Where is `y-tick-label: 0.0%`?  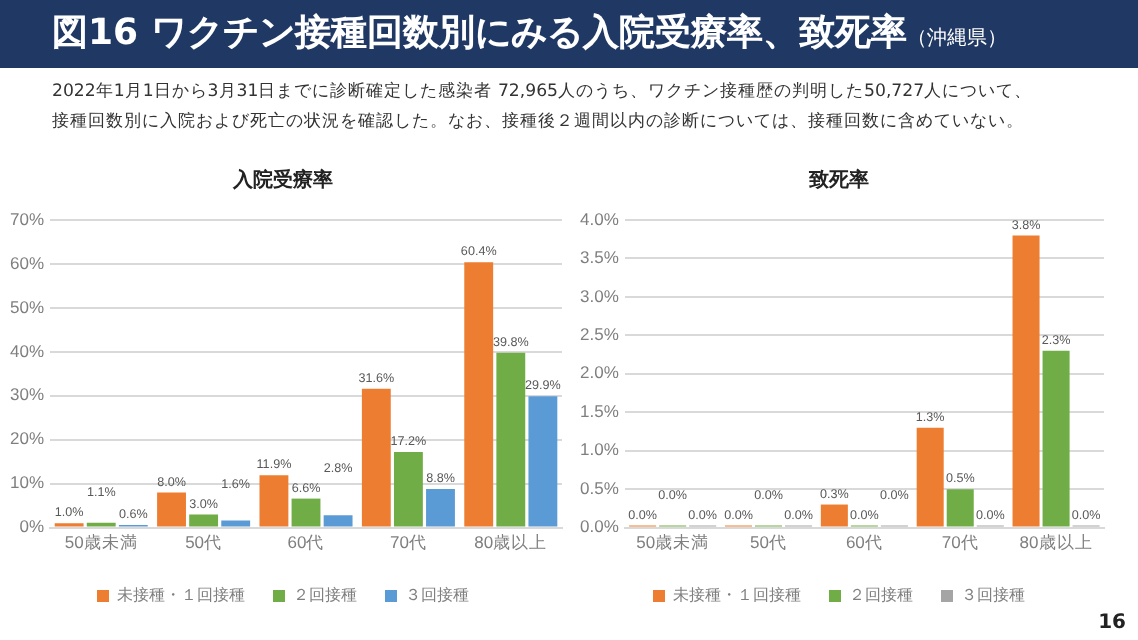
y-tick-label: 0.0% is located at coordinates (600, 526).